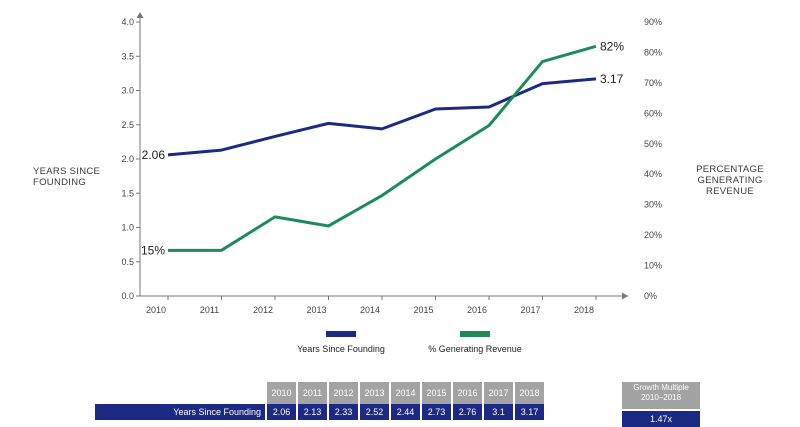  I want to click on y-tick-label-right: 40%, so click(653, 174).